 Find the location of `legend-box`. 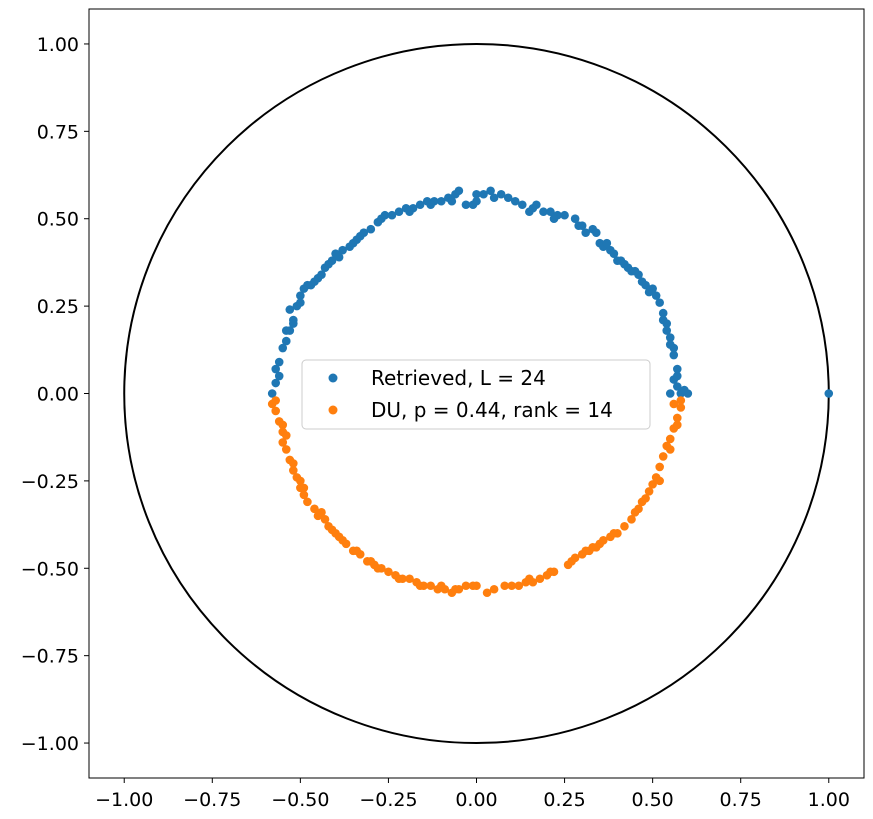

legend-box is located at coordinates (476, 394).